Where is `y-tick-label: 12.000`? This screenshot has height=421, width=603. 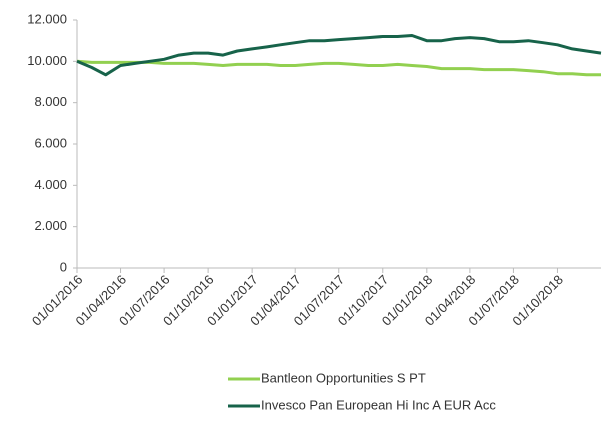
y-tick-label: 12.000 is located at coordinates (47, 18).